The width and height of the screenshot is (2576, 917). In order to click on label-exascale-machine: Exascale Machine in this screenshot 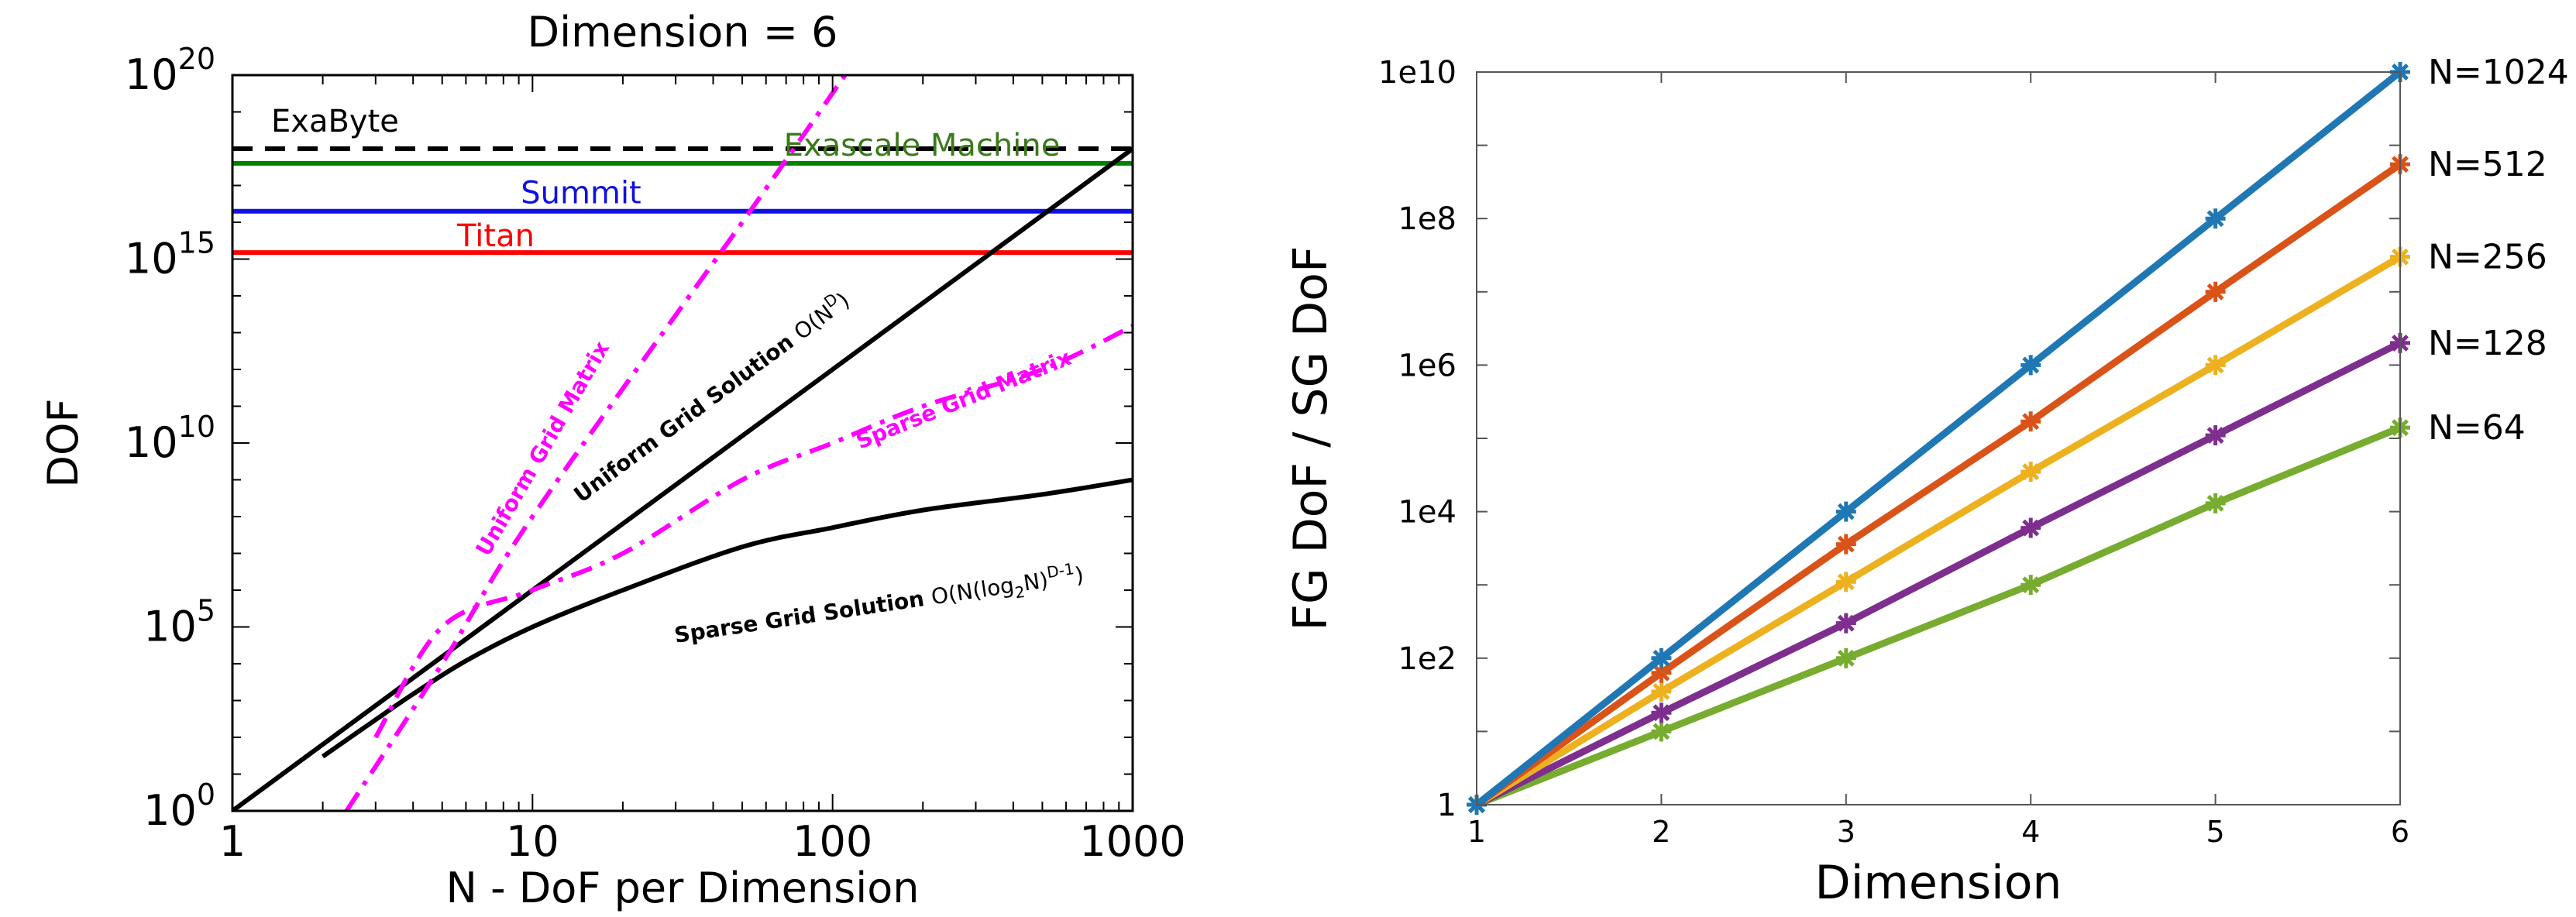, I will do `click(922, 145)`.